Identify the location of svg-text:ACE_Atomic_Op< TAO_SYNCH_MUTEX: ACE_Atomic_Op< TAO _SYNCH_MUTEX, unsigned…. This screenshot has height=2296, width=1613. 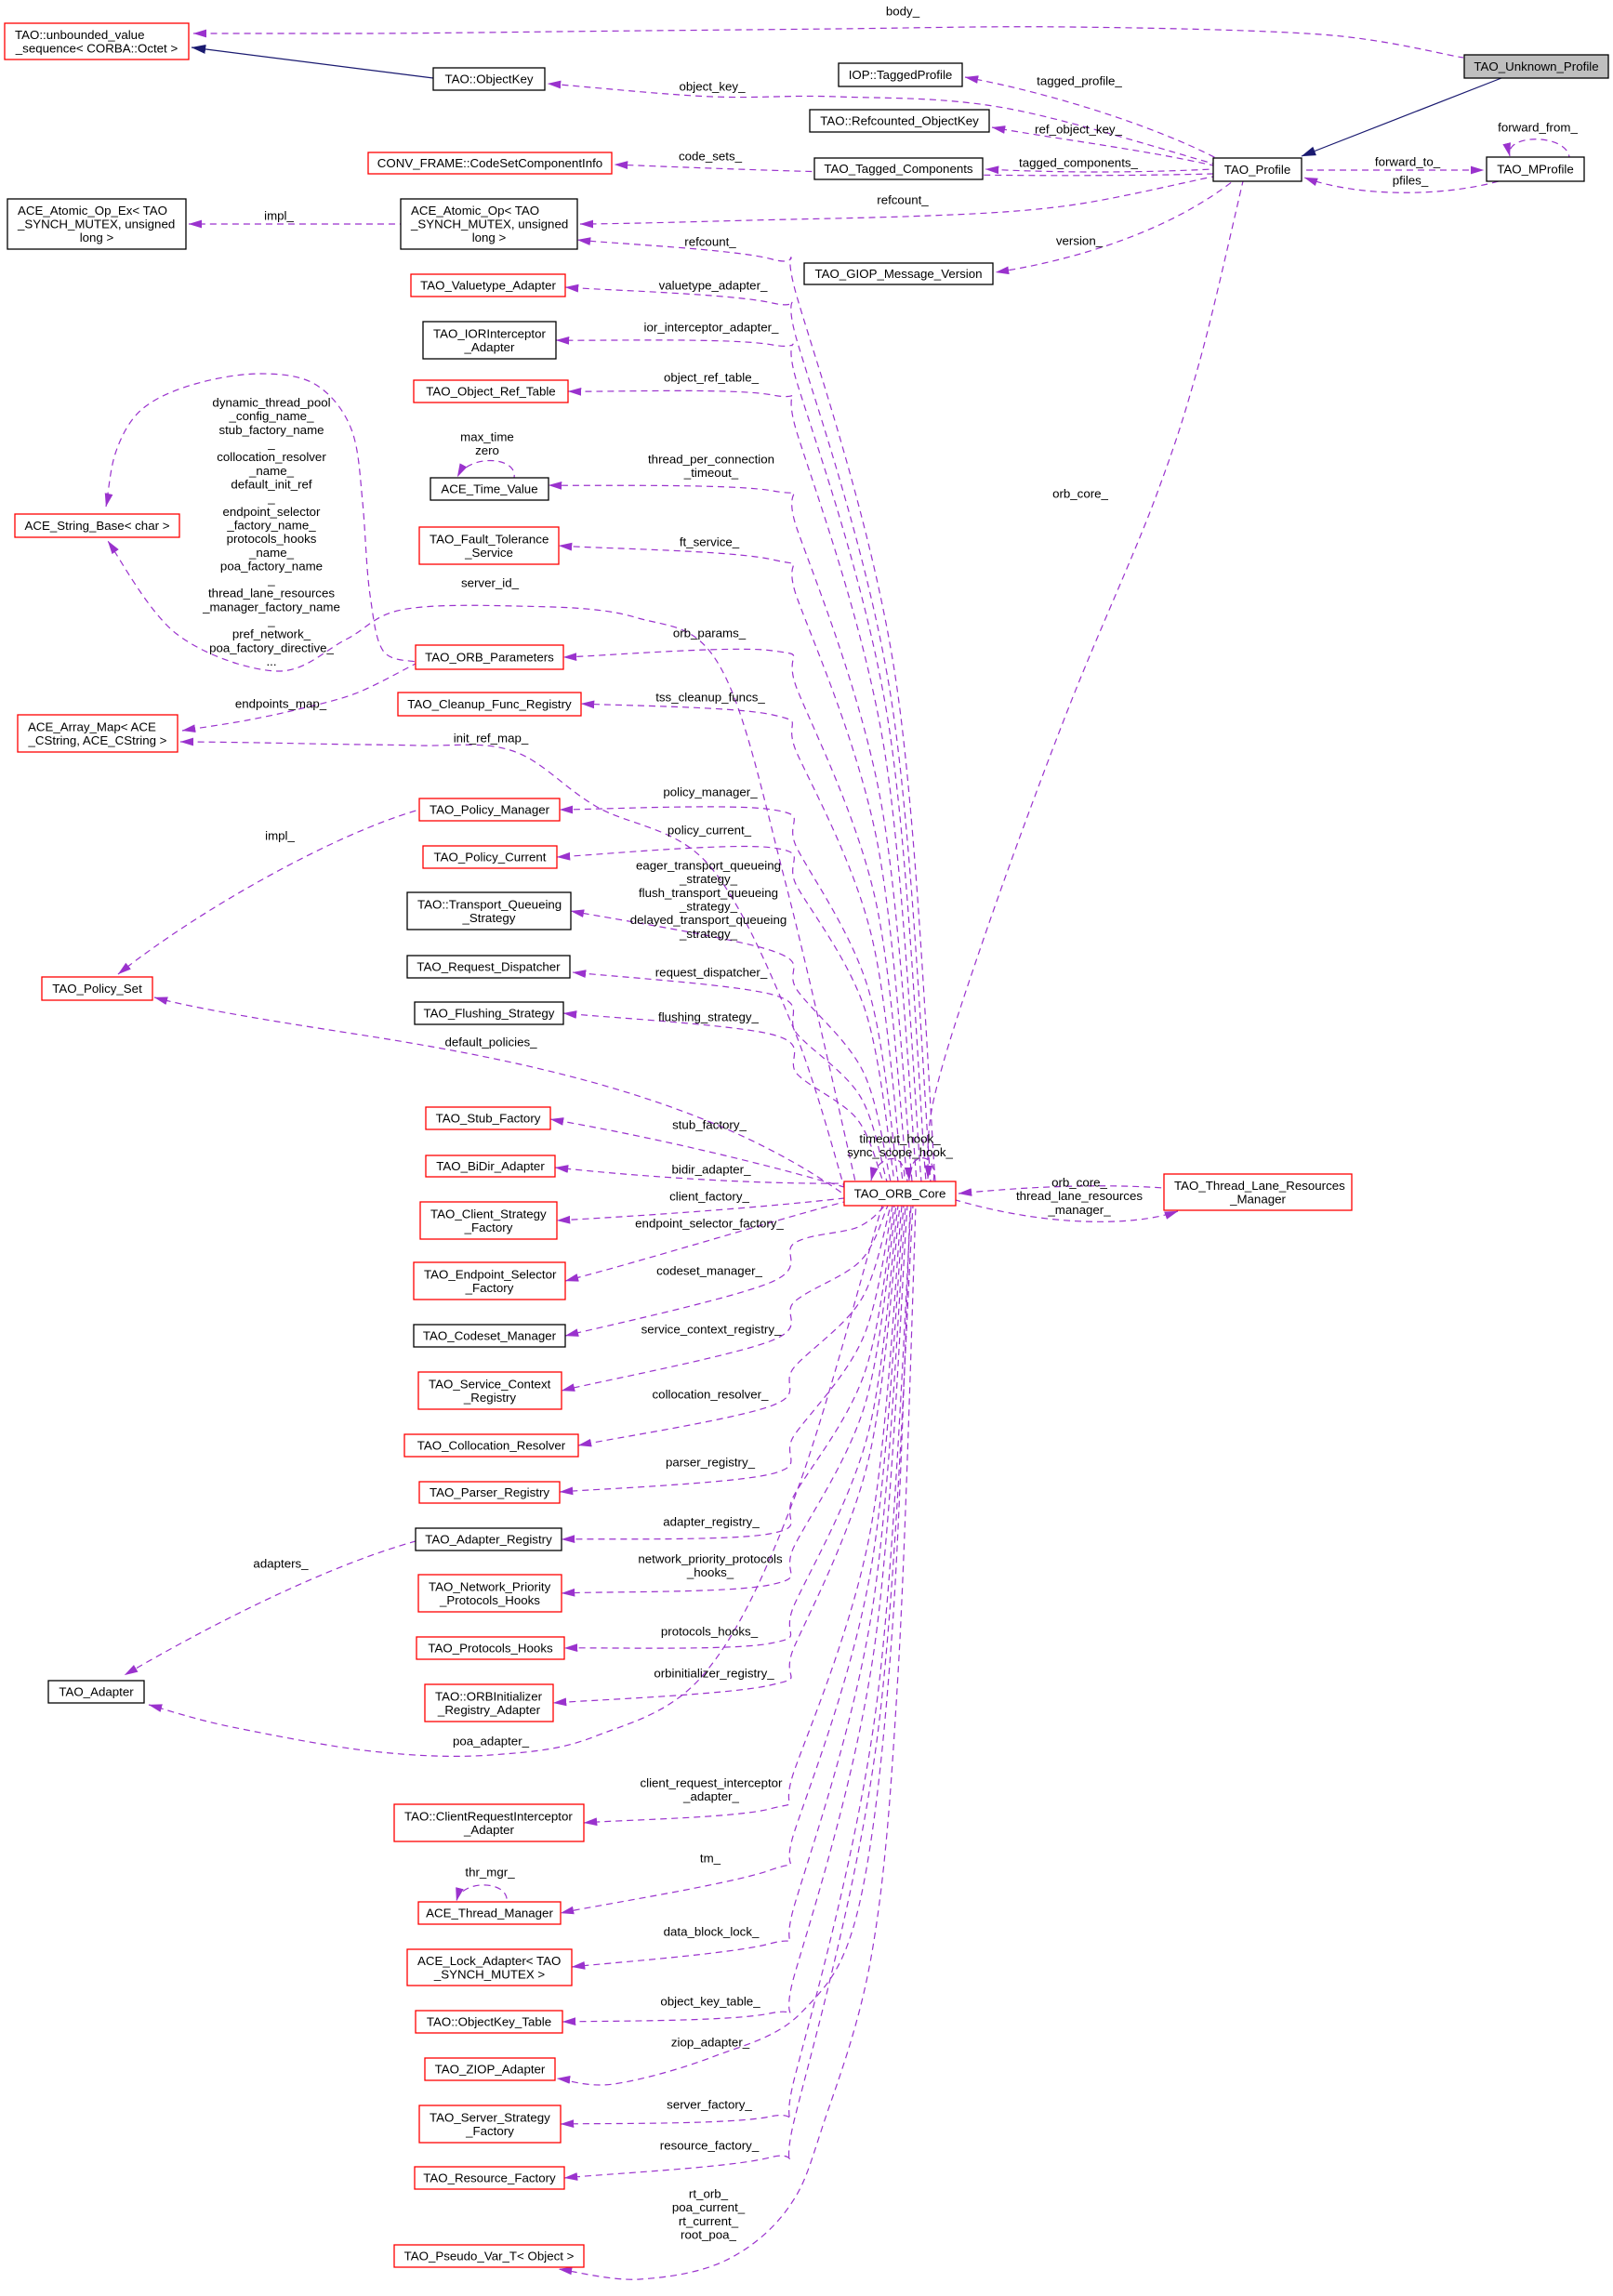
(489, 224).